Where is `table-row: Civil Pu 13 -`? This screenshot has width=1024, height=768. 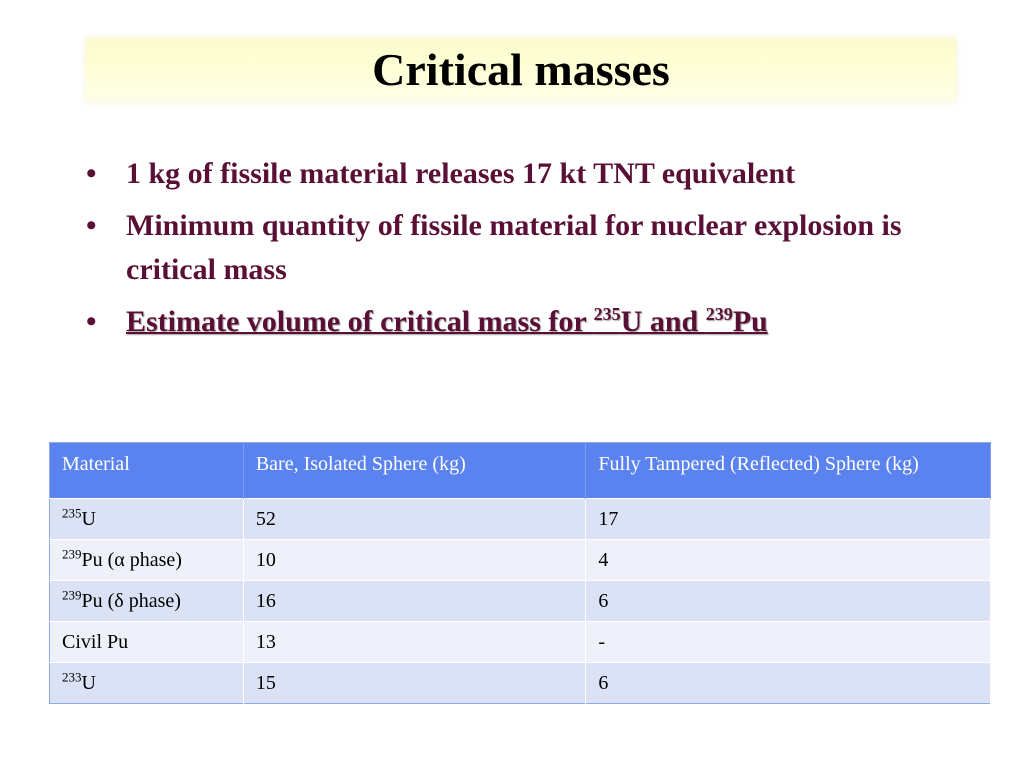 table-row: Civil Pu 13 - is located at coordinates (520, 642).